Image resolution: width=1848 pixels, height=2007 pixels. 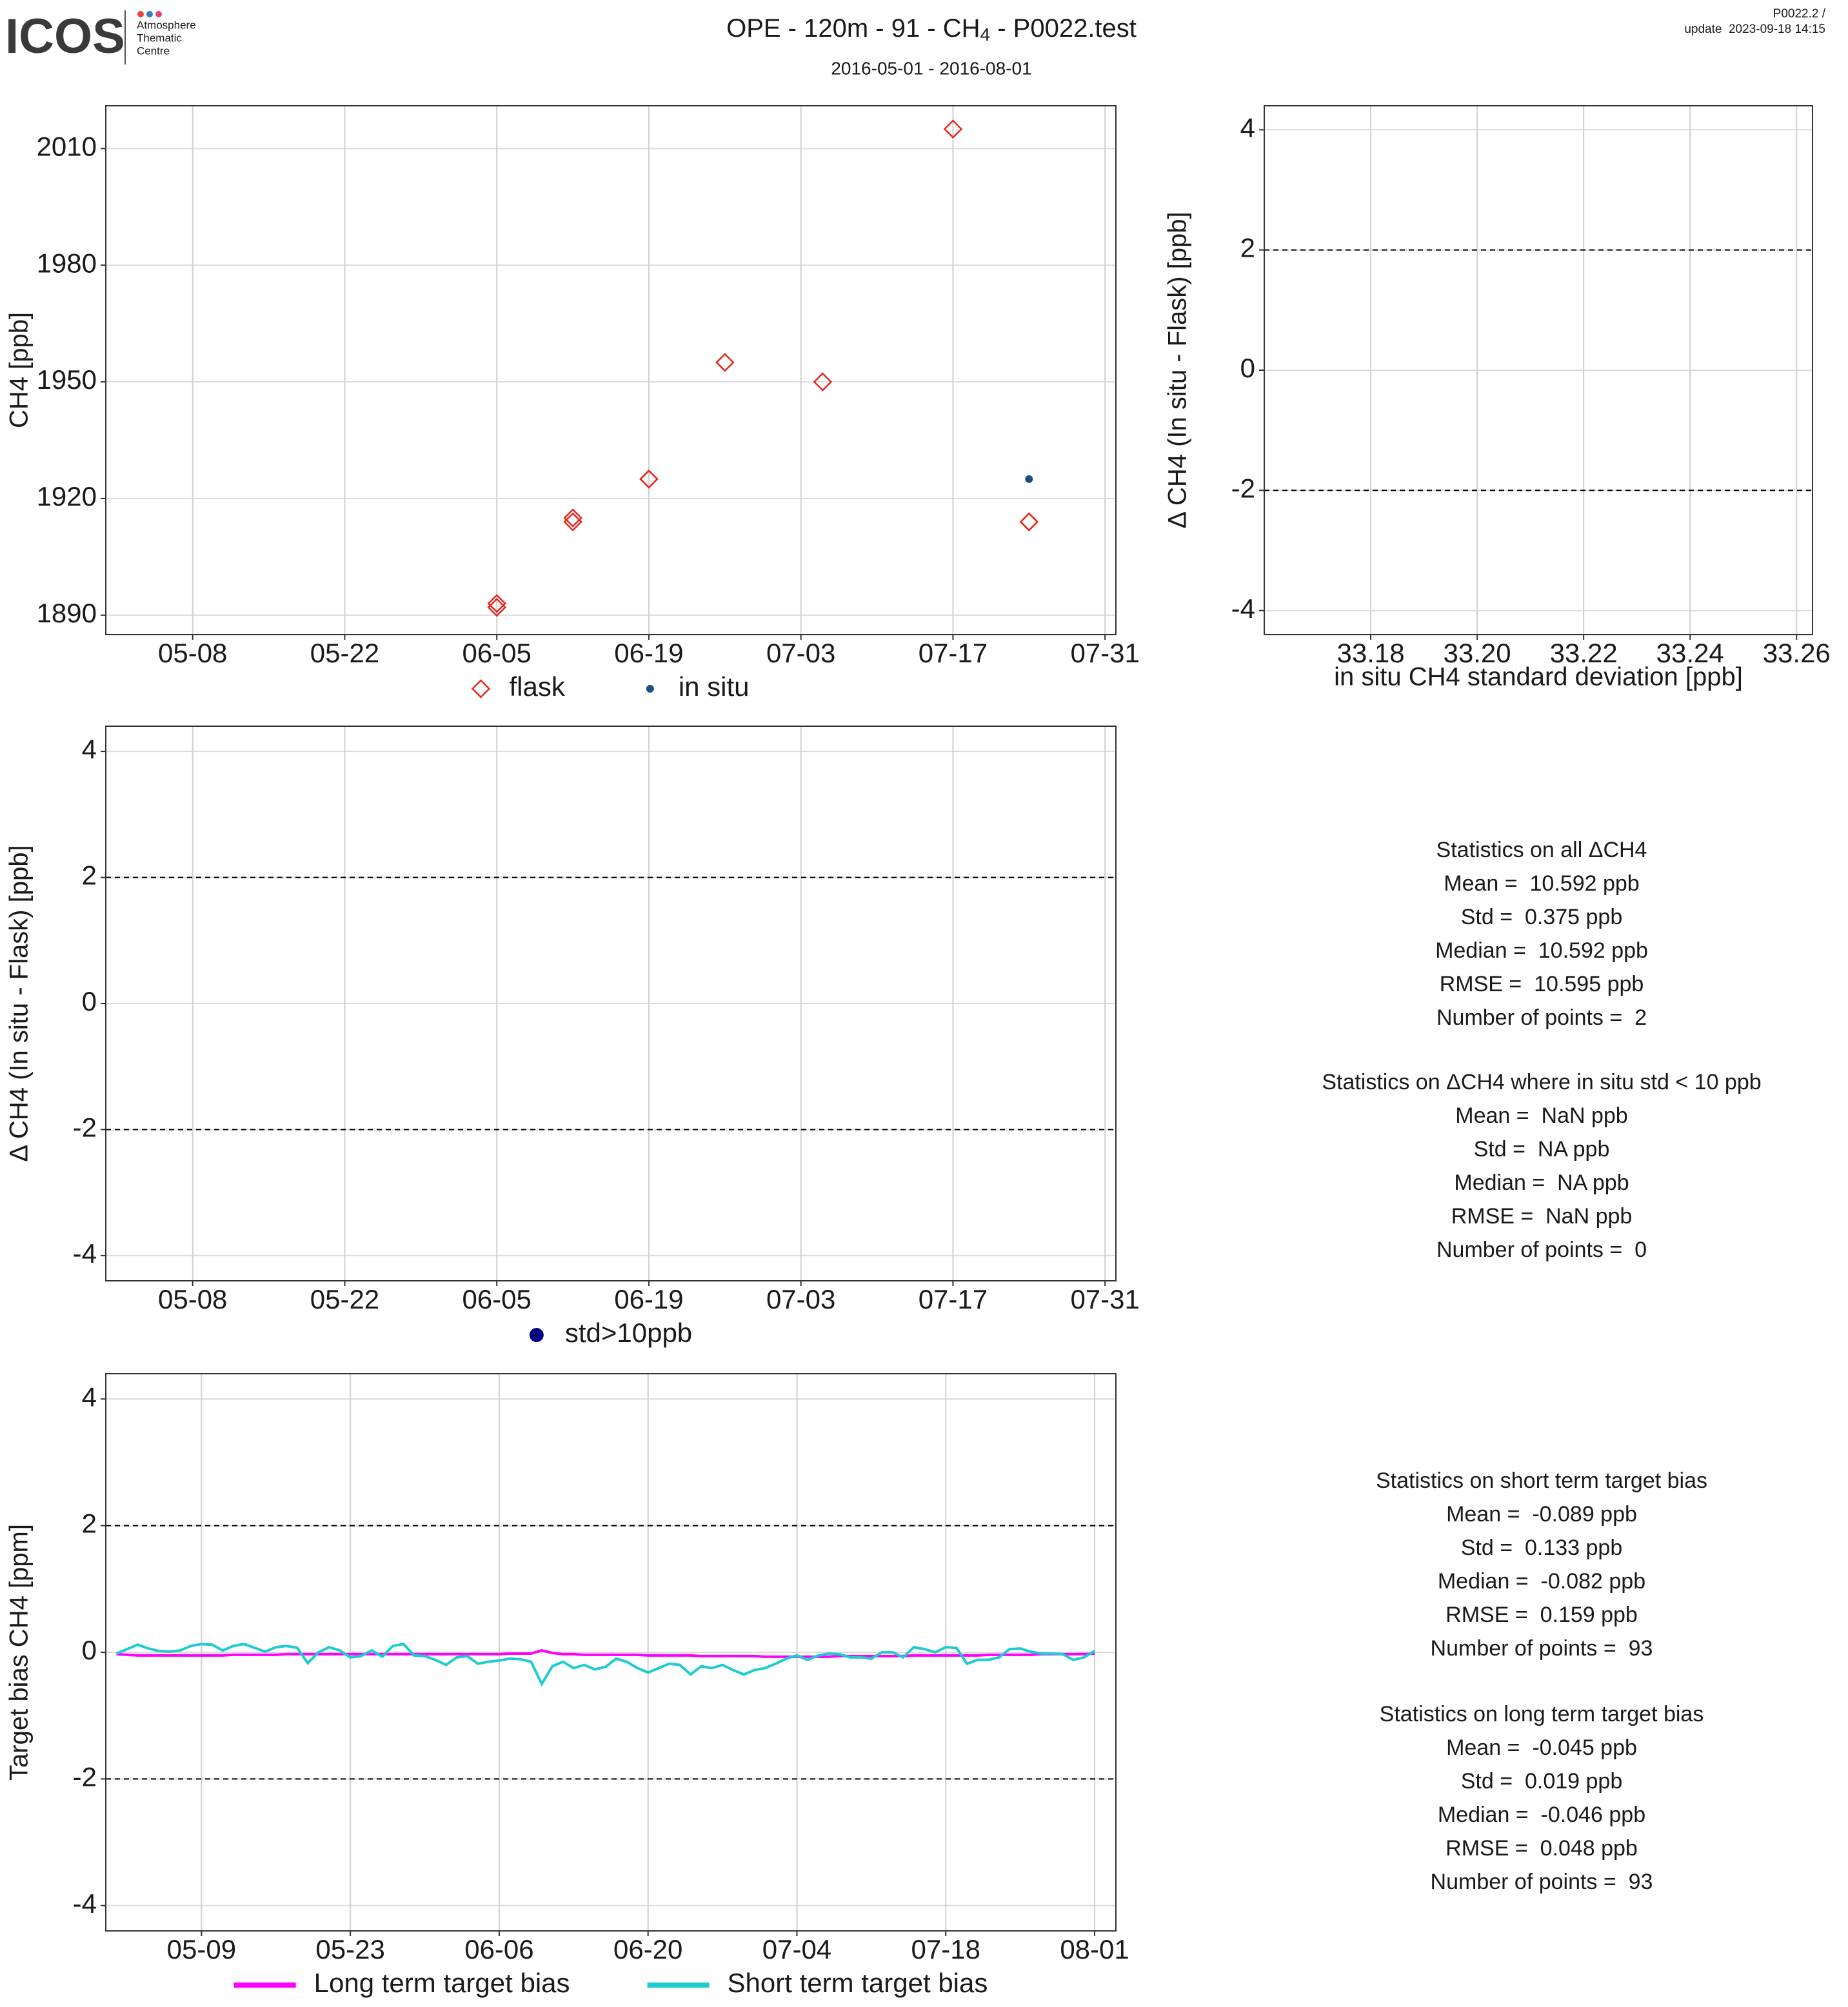 What do you see at coordinates (1797, 653) in the screenshot?
I see `x-tick-label: 33.26` at bounding box center [1797, 653].